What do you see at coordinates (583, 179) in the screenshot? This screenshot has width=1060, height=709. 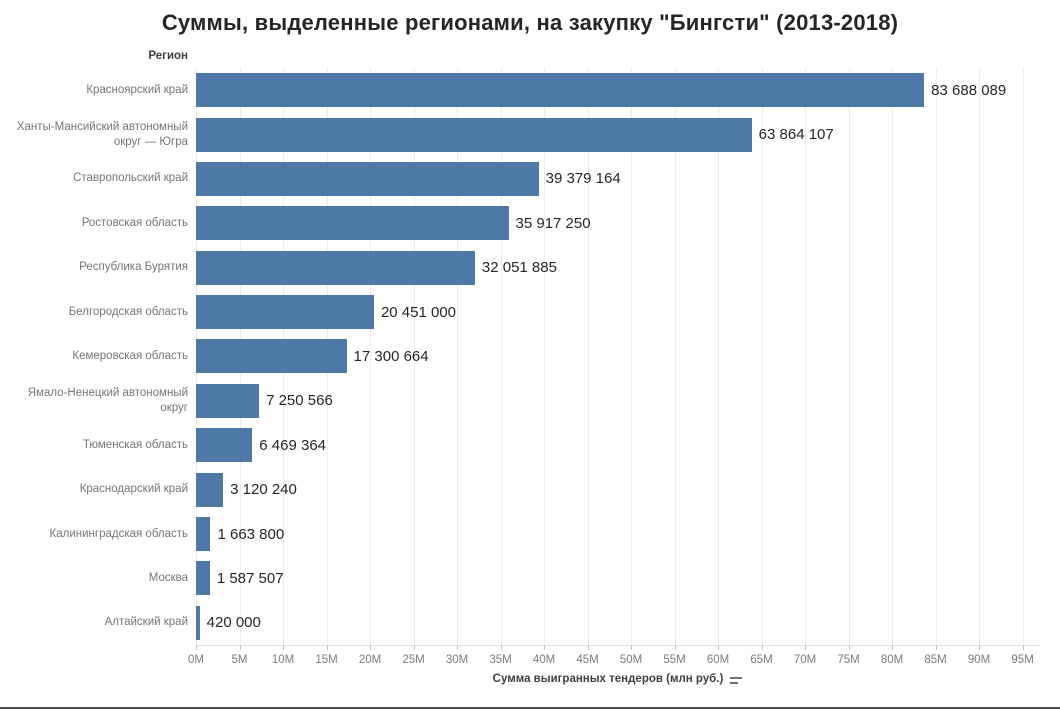 I see `value-label: 39 379 164` at bounding box center [583, 179].